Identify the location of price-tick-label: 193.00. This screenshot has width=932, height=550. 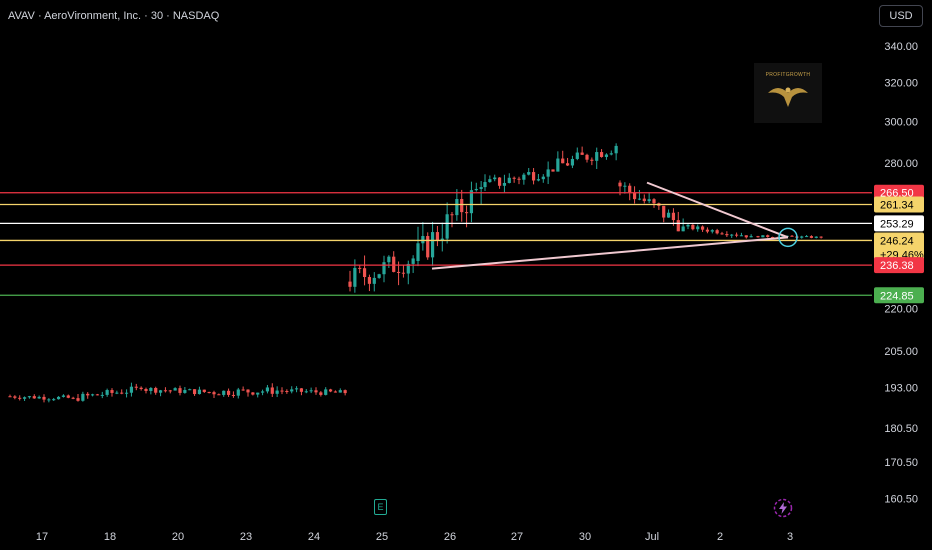
(901, 388).